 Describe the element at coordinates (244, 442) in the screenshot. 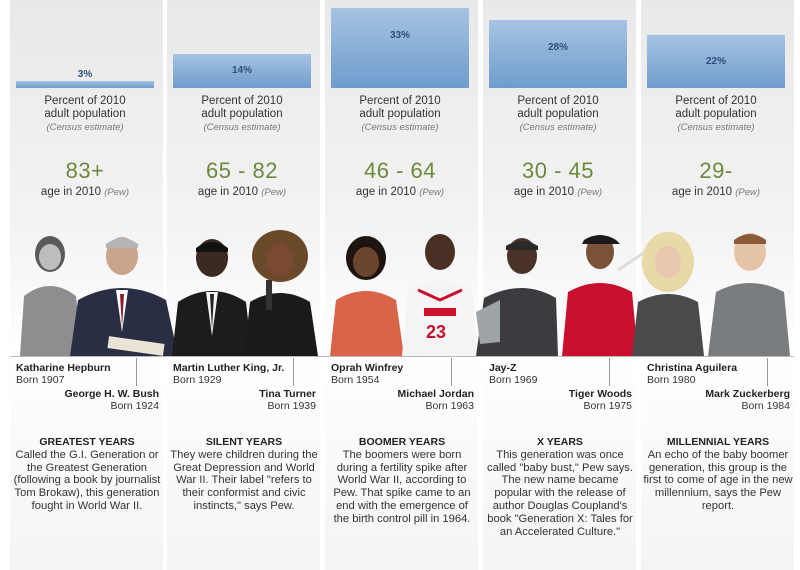

I see `generation-title: SILENT YEARS` at that location.